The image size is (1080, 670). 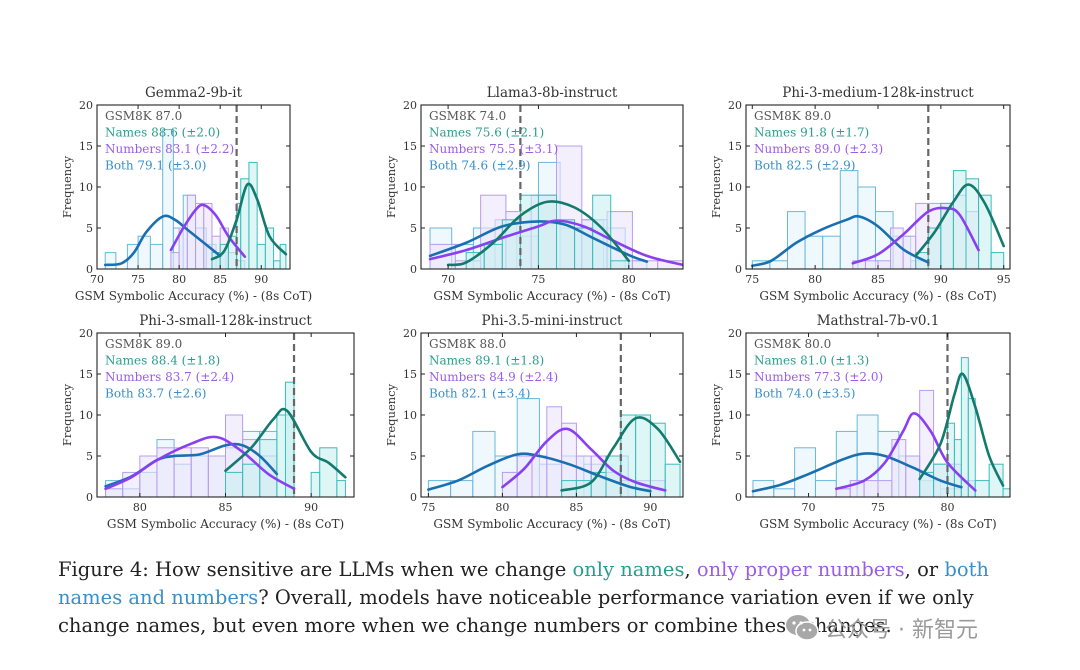 What do you see at coordinates (155, 166) in the screenshot?
I see `legend-entry: Both 79.1 (±3.0)` at bounding box center [155, 166].